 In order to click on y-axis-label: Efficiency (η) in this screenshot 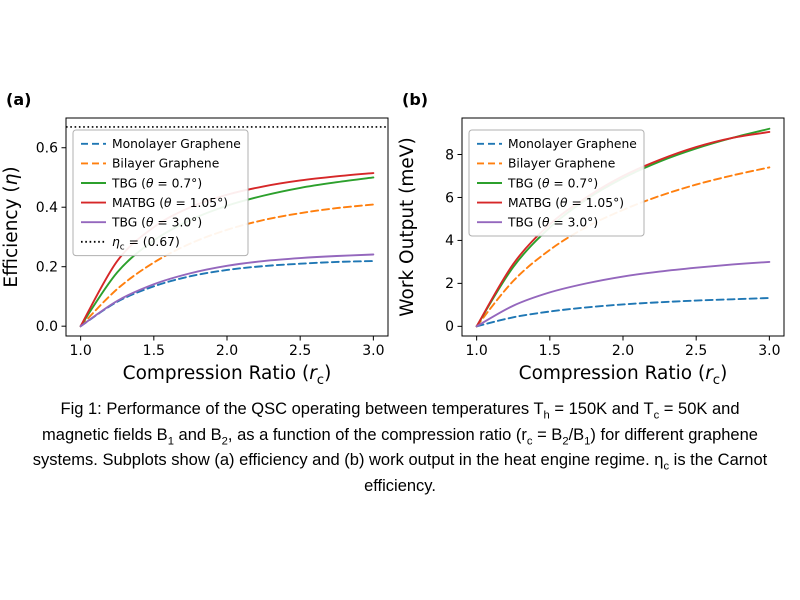, I will do `click(12, 226)`.